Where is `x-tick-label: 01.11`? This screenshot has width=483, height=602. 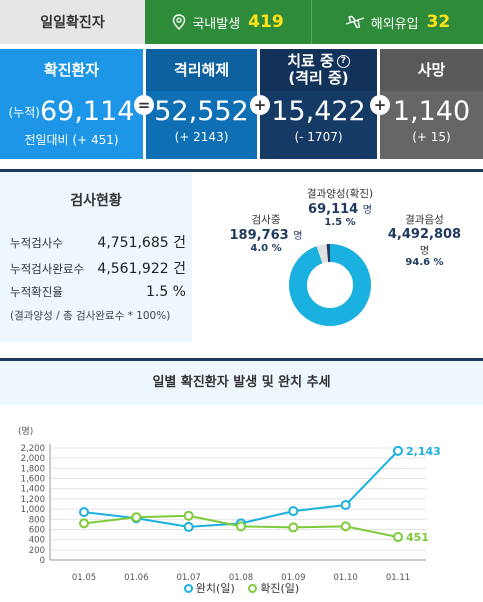
x-tick-label: 01.11 is located at coordinates (398, 578).